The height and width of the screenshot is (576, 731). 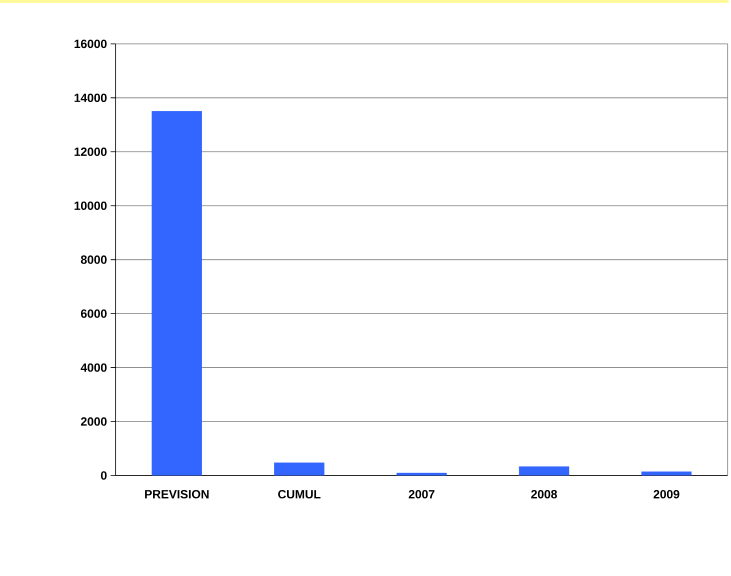 What do you see at coordinates (90, 205) in the screenshot?
I see `y-tick-label: 10000` at bounding box center [90, 205].